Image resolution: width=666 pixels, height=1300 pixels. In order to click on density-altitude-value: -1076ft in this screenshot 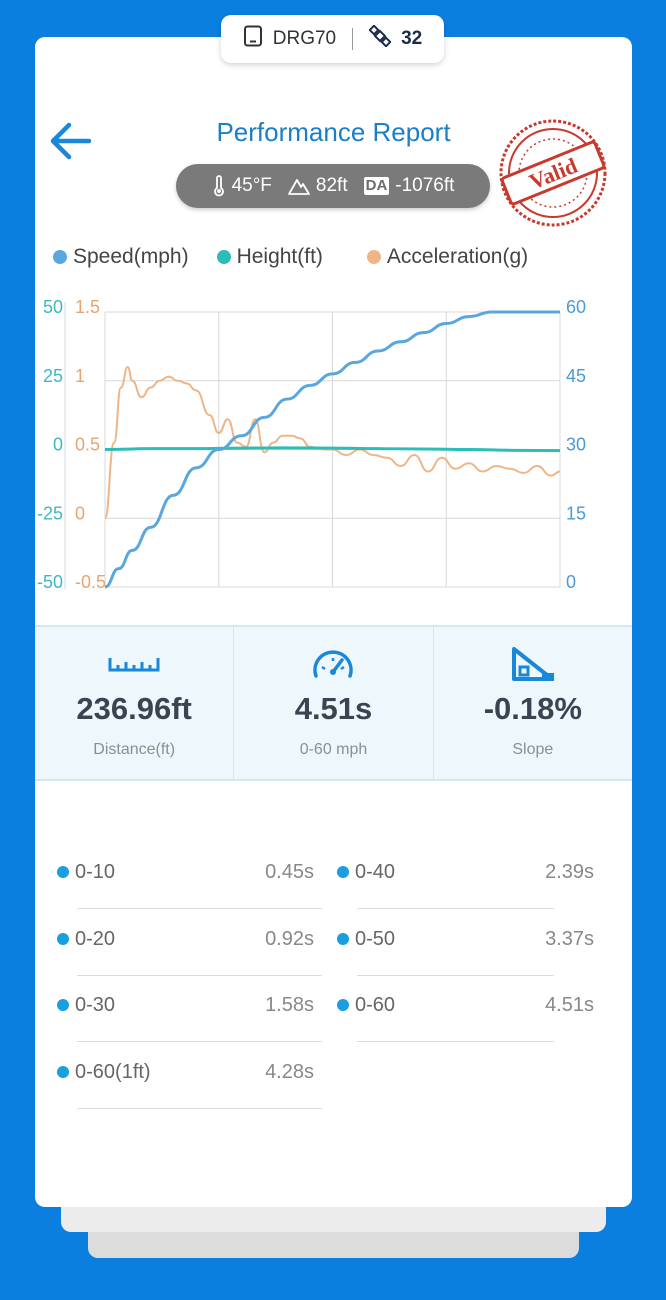, I will do `click(425, 185)`.